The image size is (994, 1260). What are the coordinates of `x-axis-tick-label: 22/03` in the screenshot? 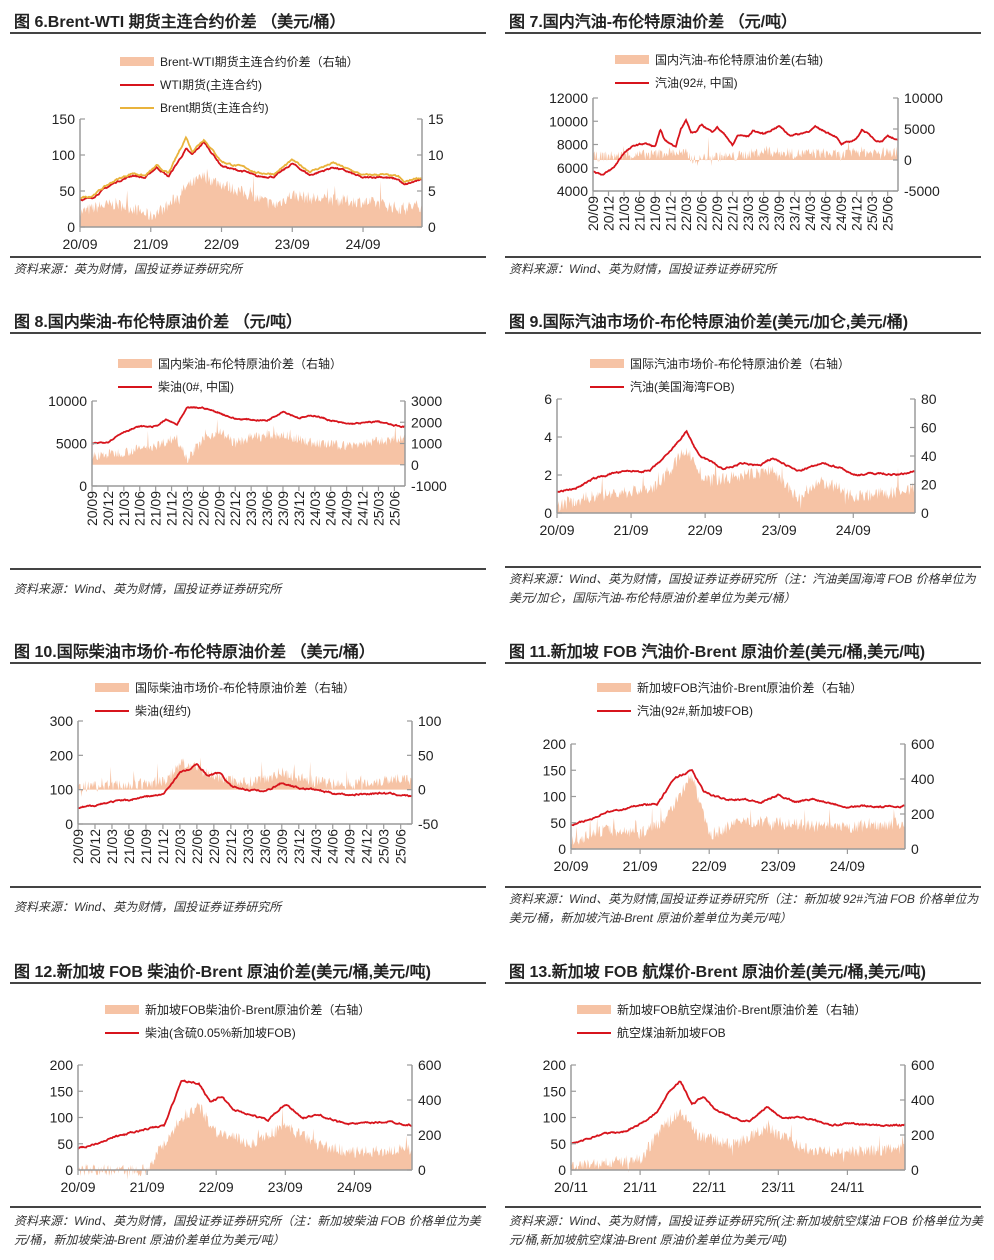 It's located at (180, 846).